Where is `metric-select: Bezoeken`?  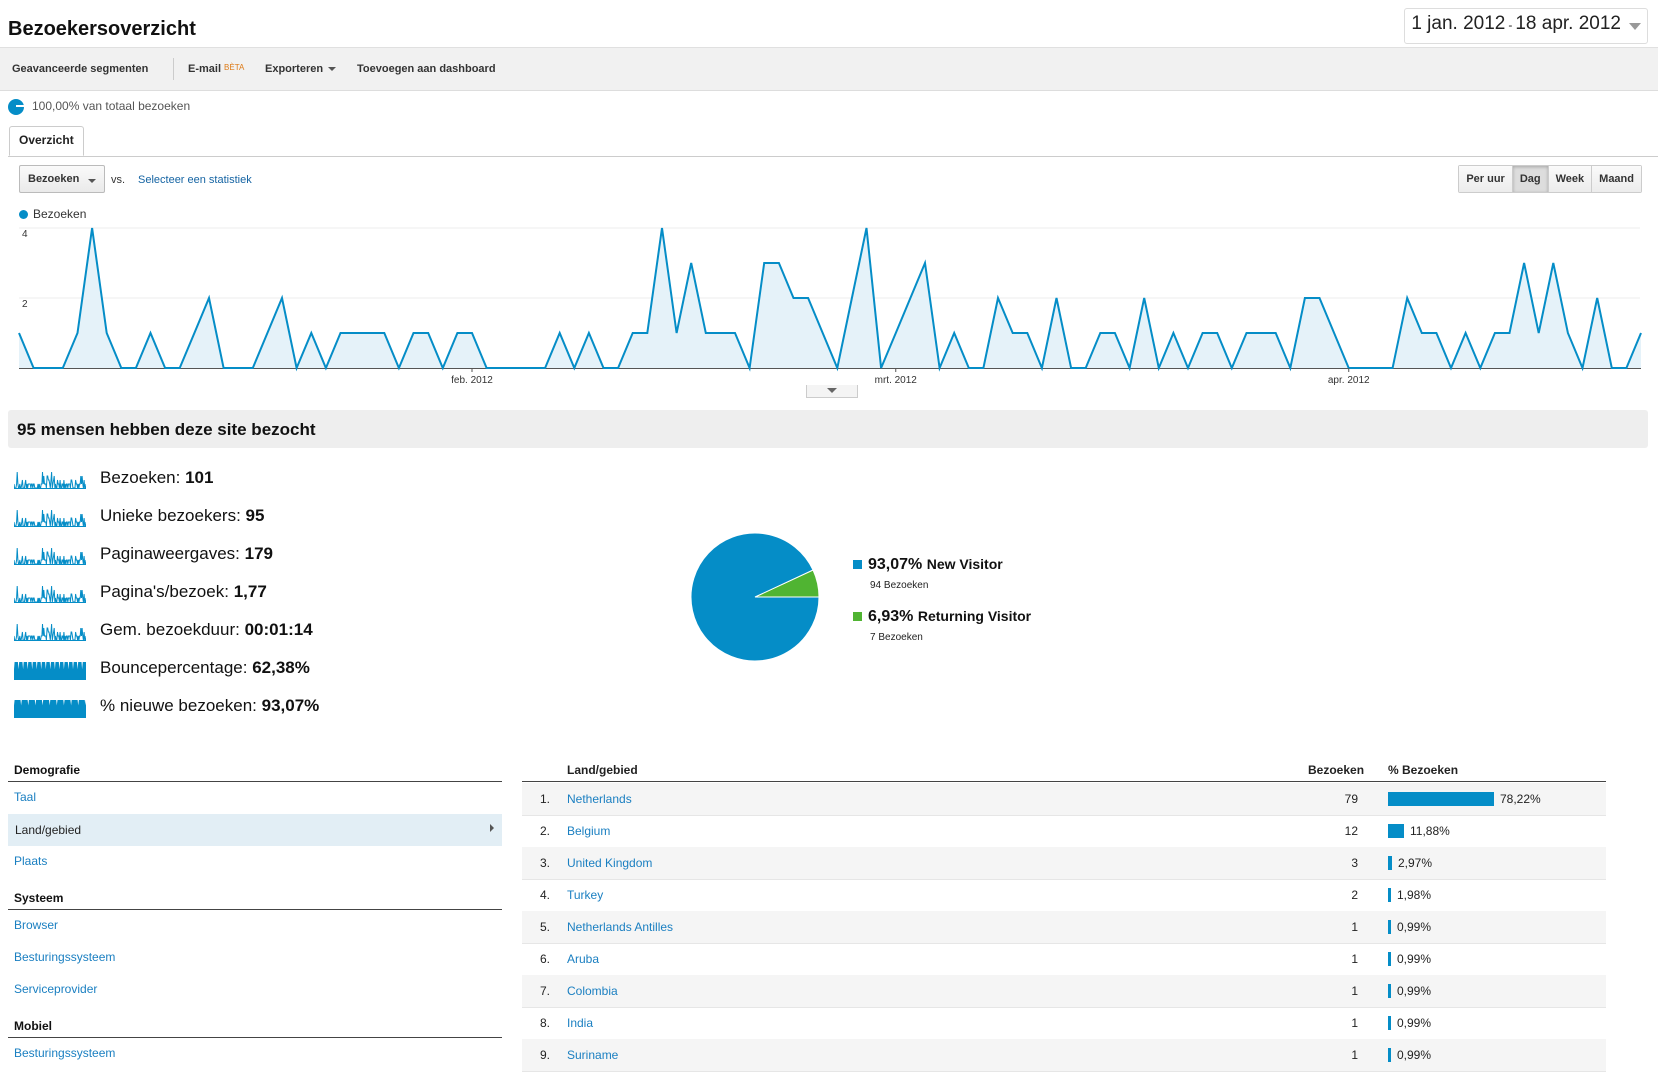
metric-select: Bezoeken is located at coordinates (62, 179).